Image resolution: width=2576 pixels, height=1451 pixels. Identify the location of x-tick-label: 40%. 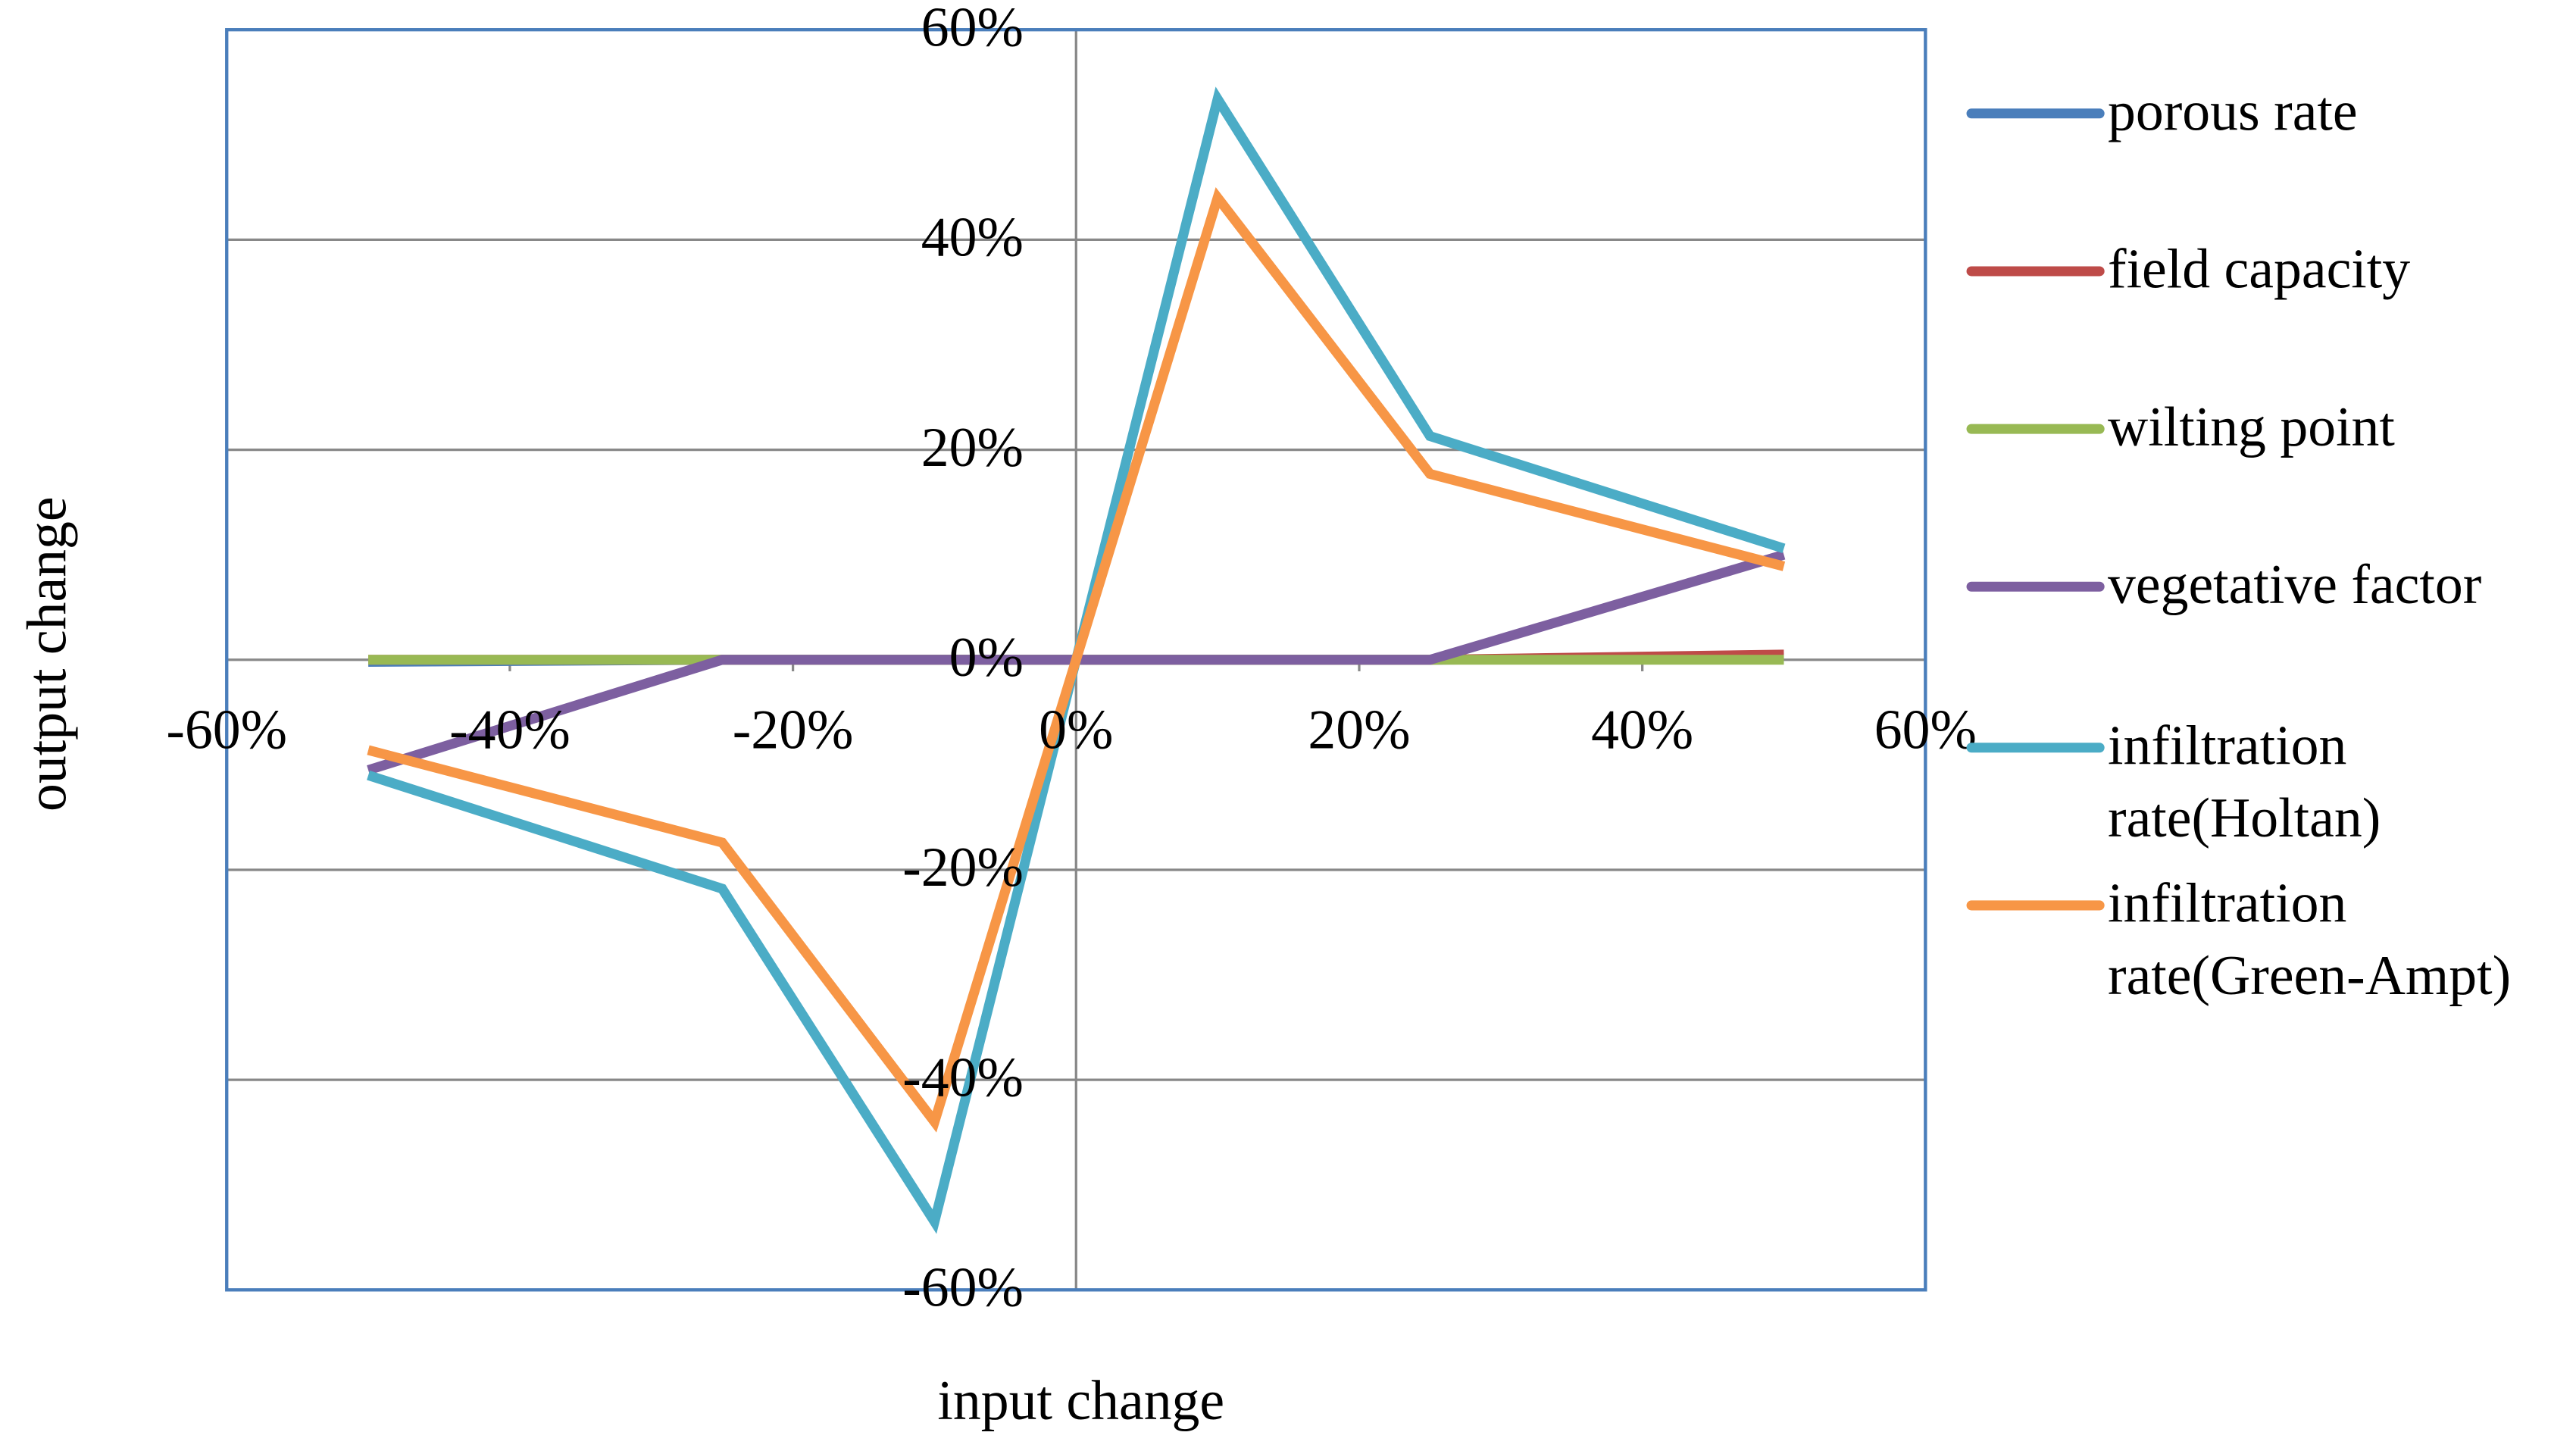
(1642, 729).